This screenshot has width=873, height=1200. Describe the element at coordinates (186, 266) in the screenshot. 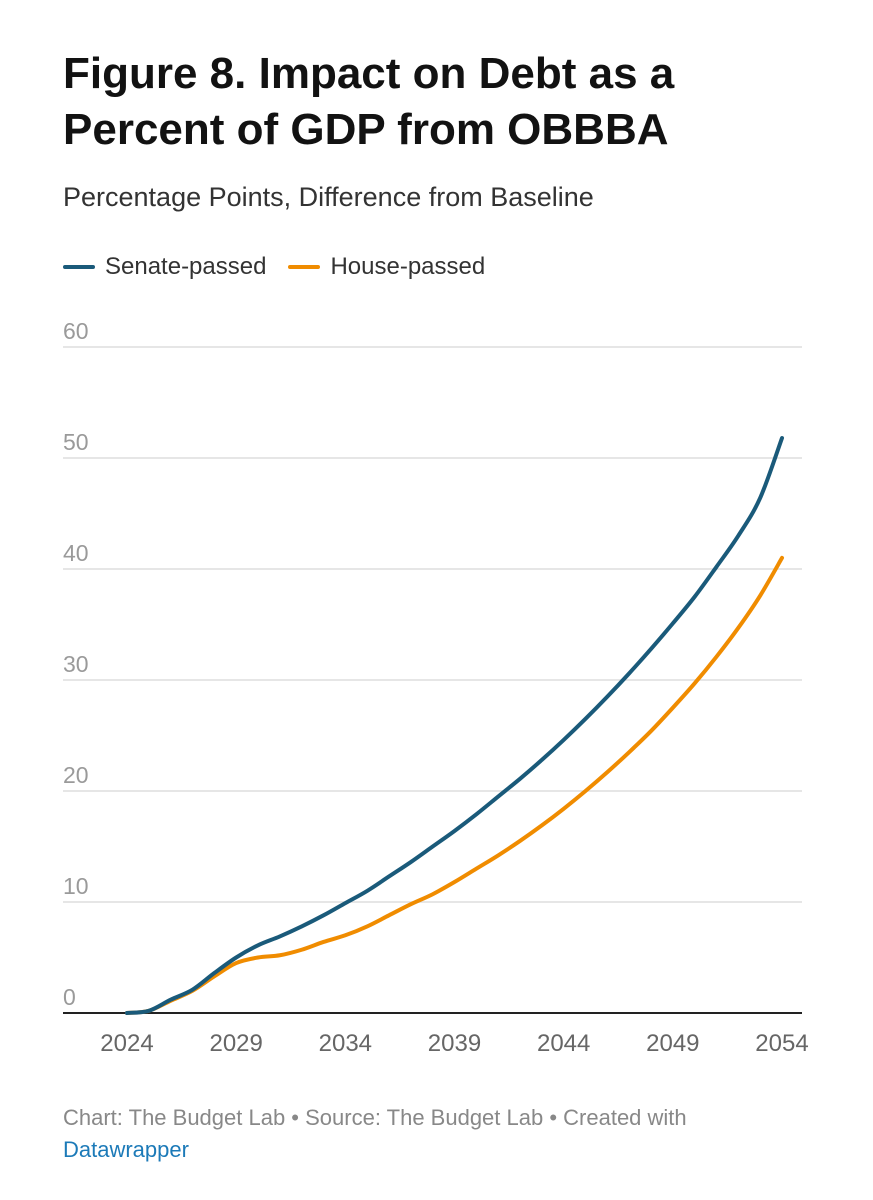

I see `legend-label-senate: Senate-passed` at that location.